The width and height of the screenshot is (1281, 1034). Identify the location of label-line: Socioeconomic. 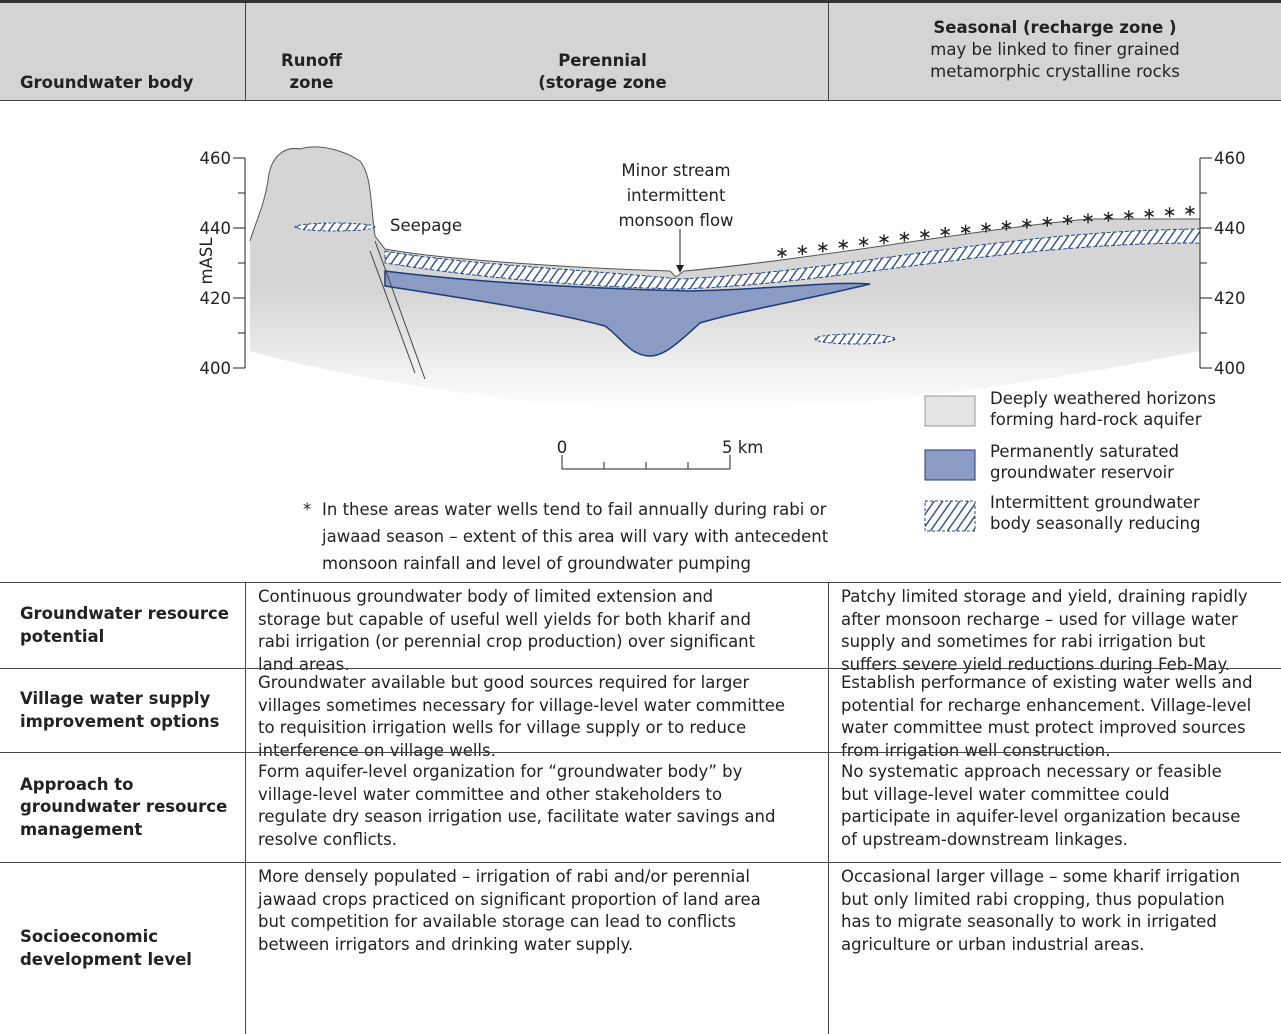
(89, 936).